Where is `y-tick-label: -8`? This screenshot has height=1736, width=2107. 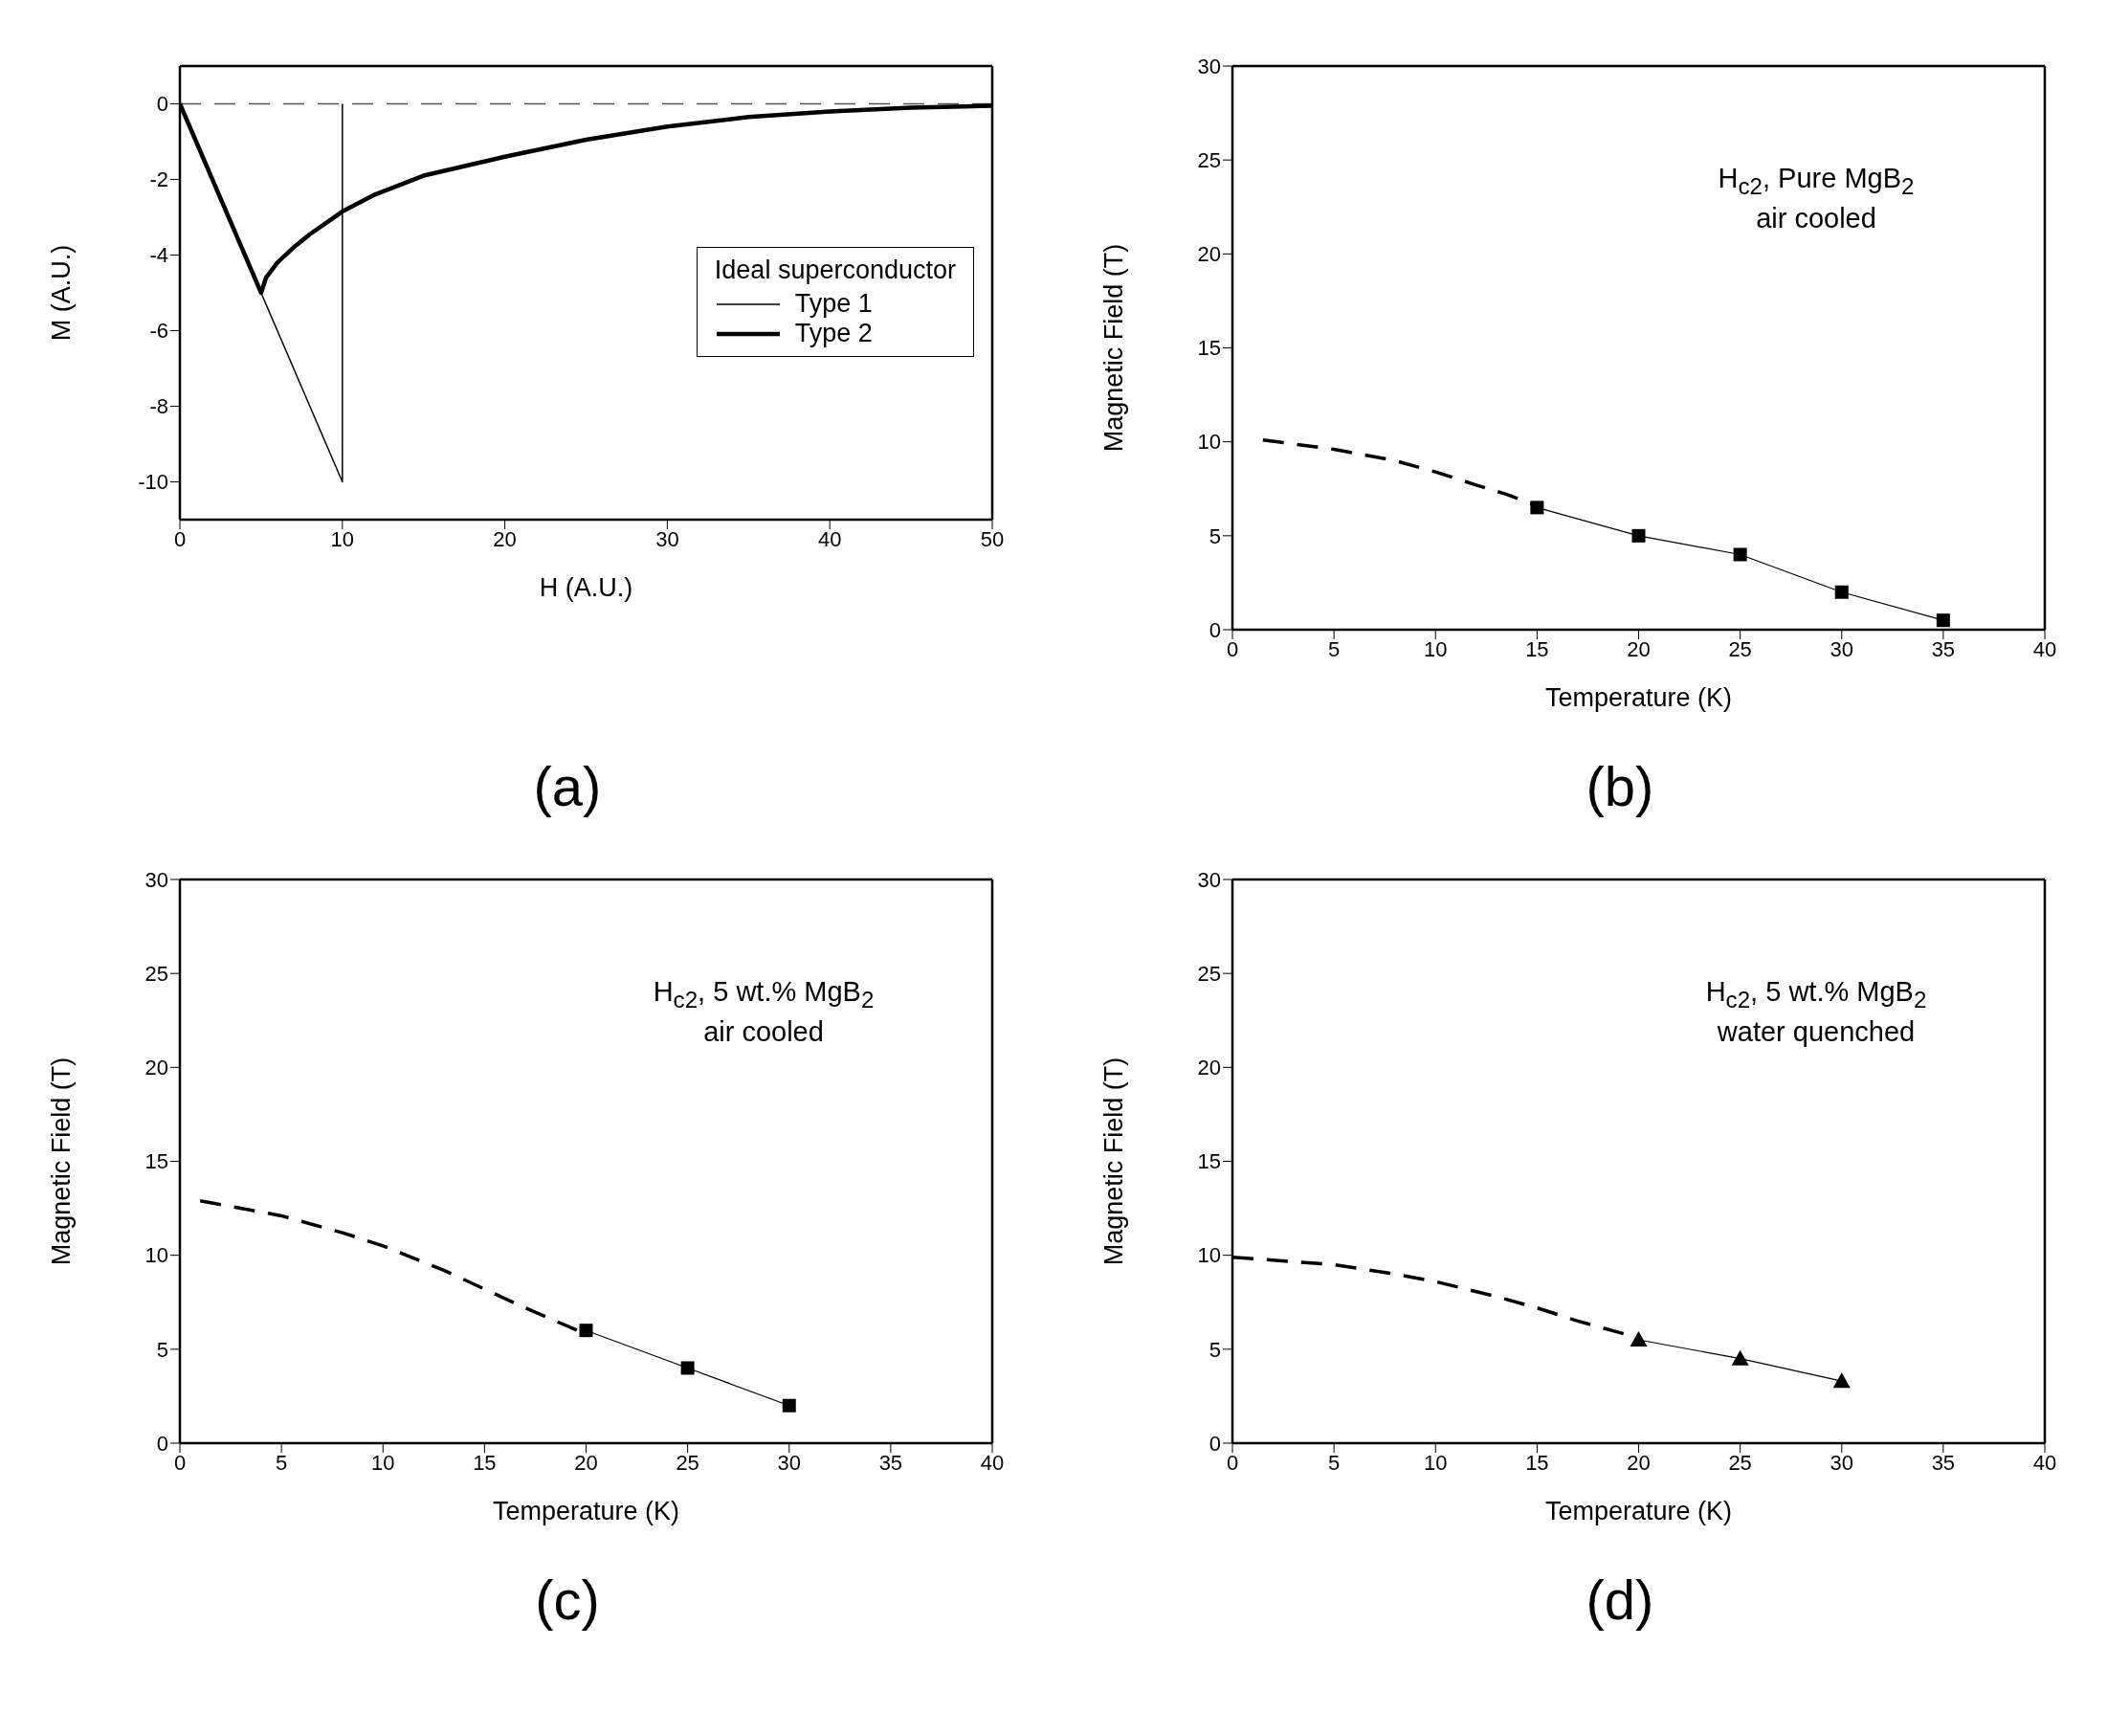
y-tick-label: -8 is located at coordinates (158, 406).